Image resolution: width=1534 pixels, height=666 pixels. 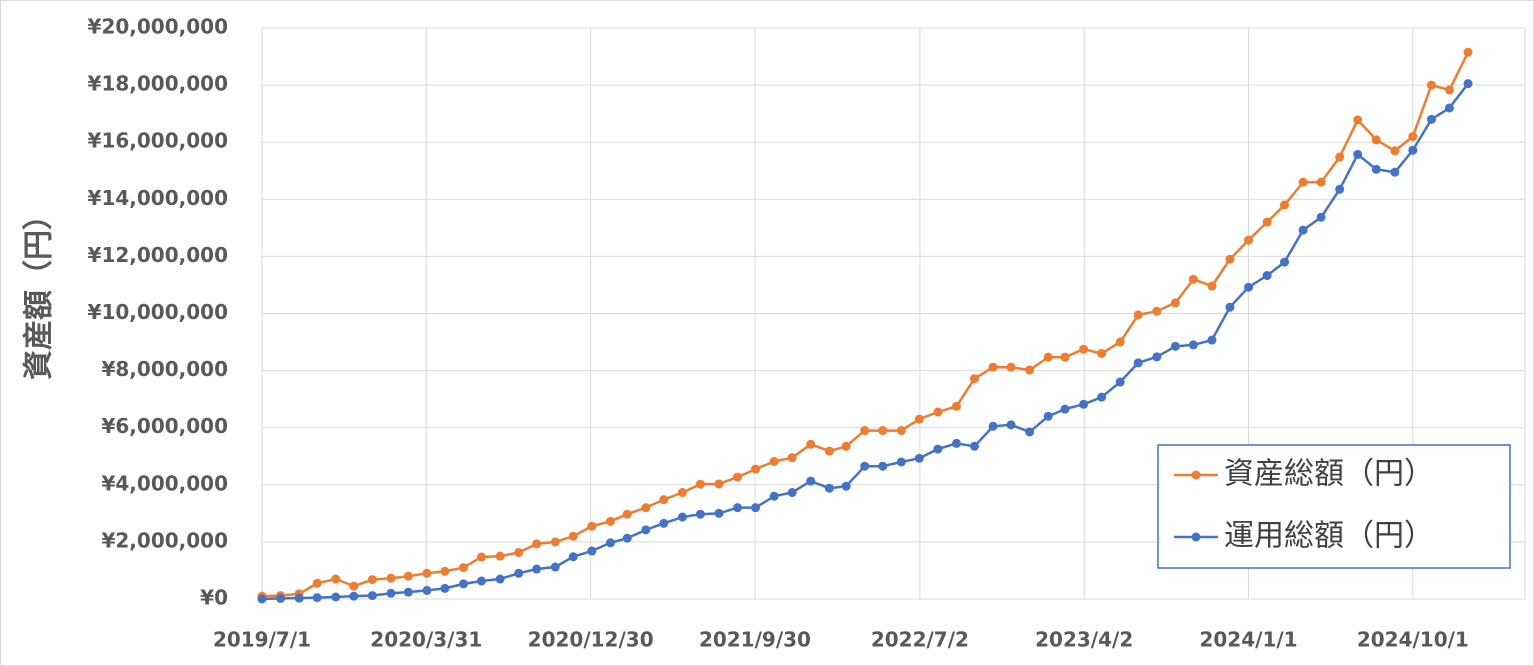 I want to click on x-tick-label: 2023/4/2, so click(x=1084, y=640).